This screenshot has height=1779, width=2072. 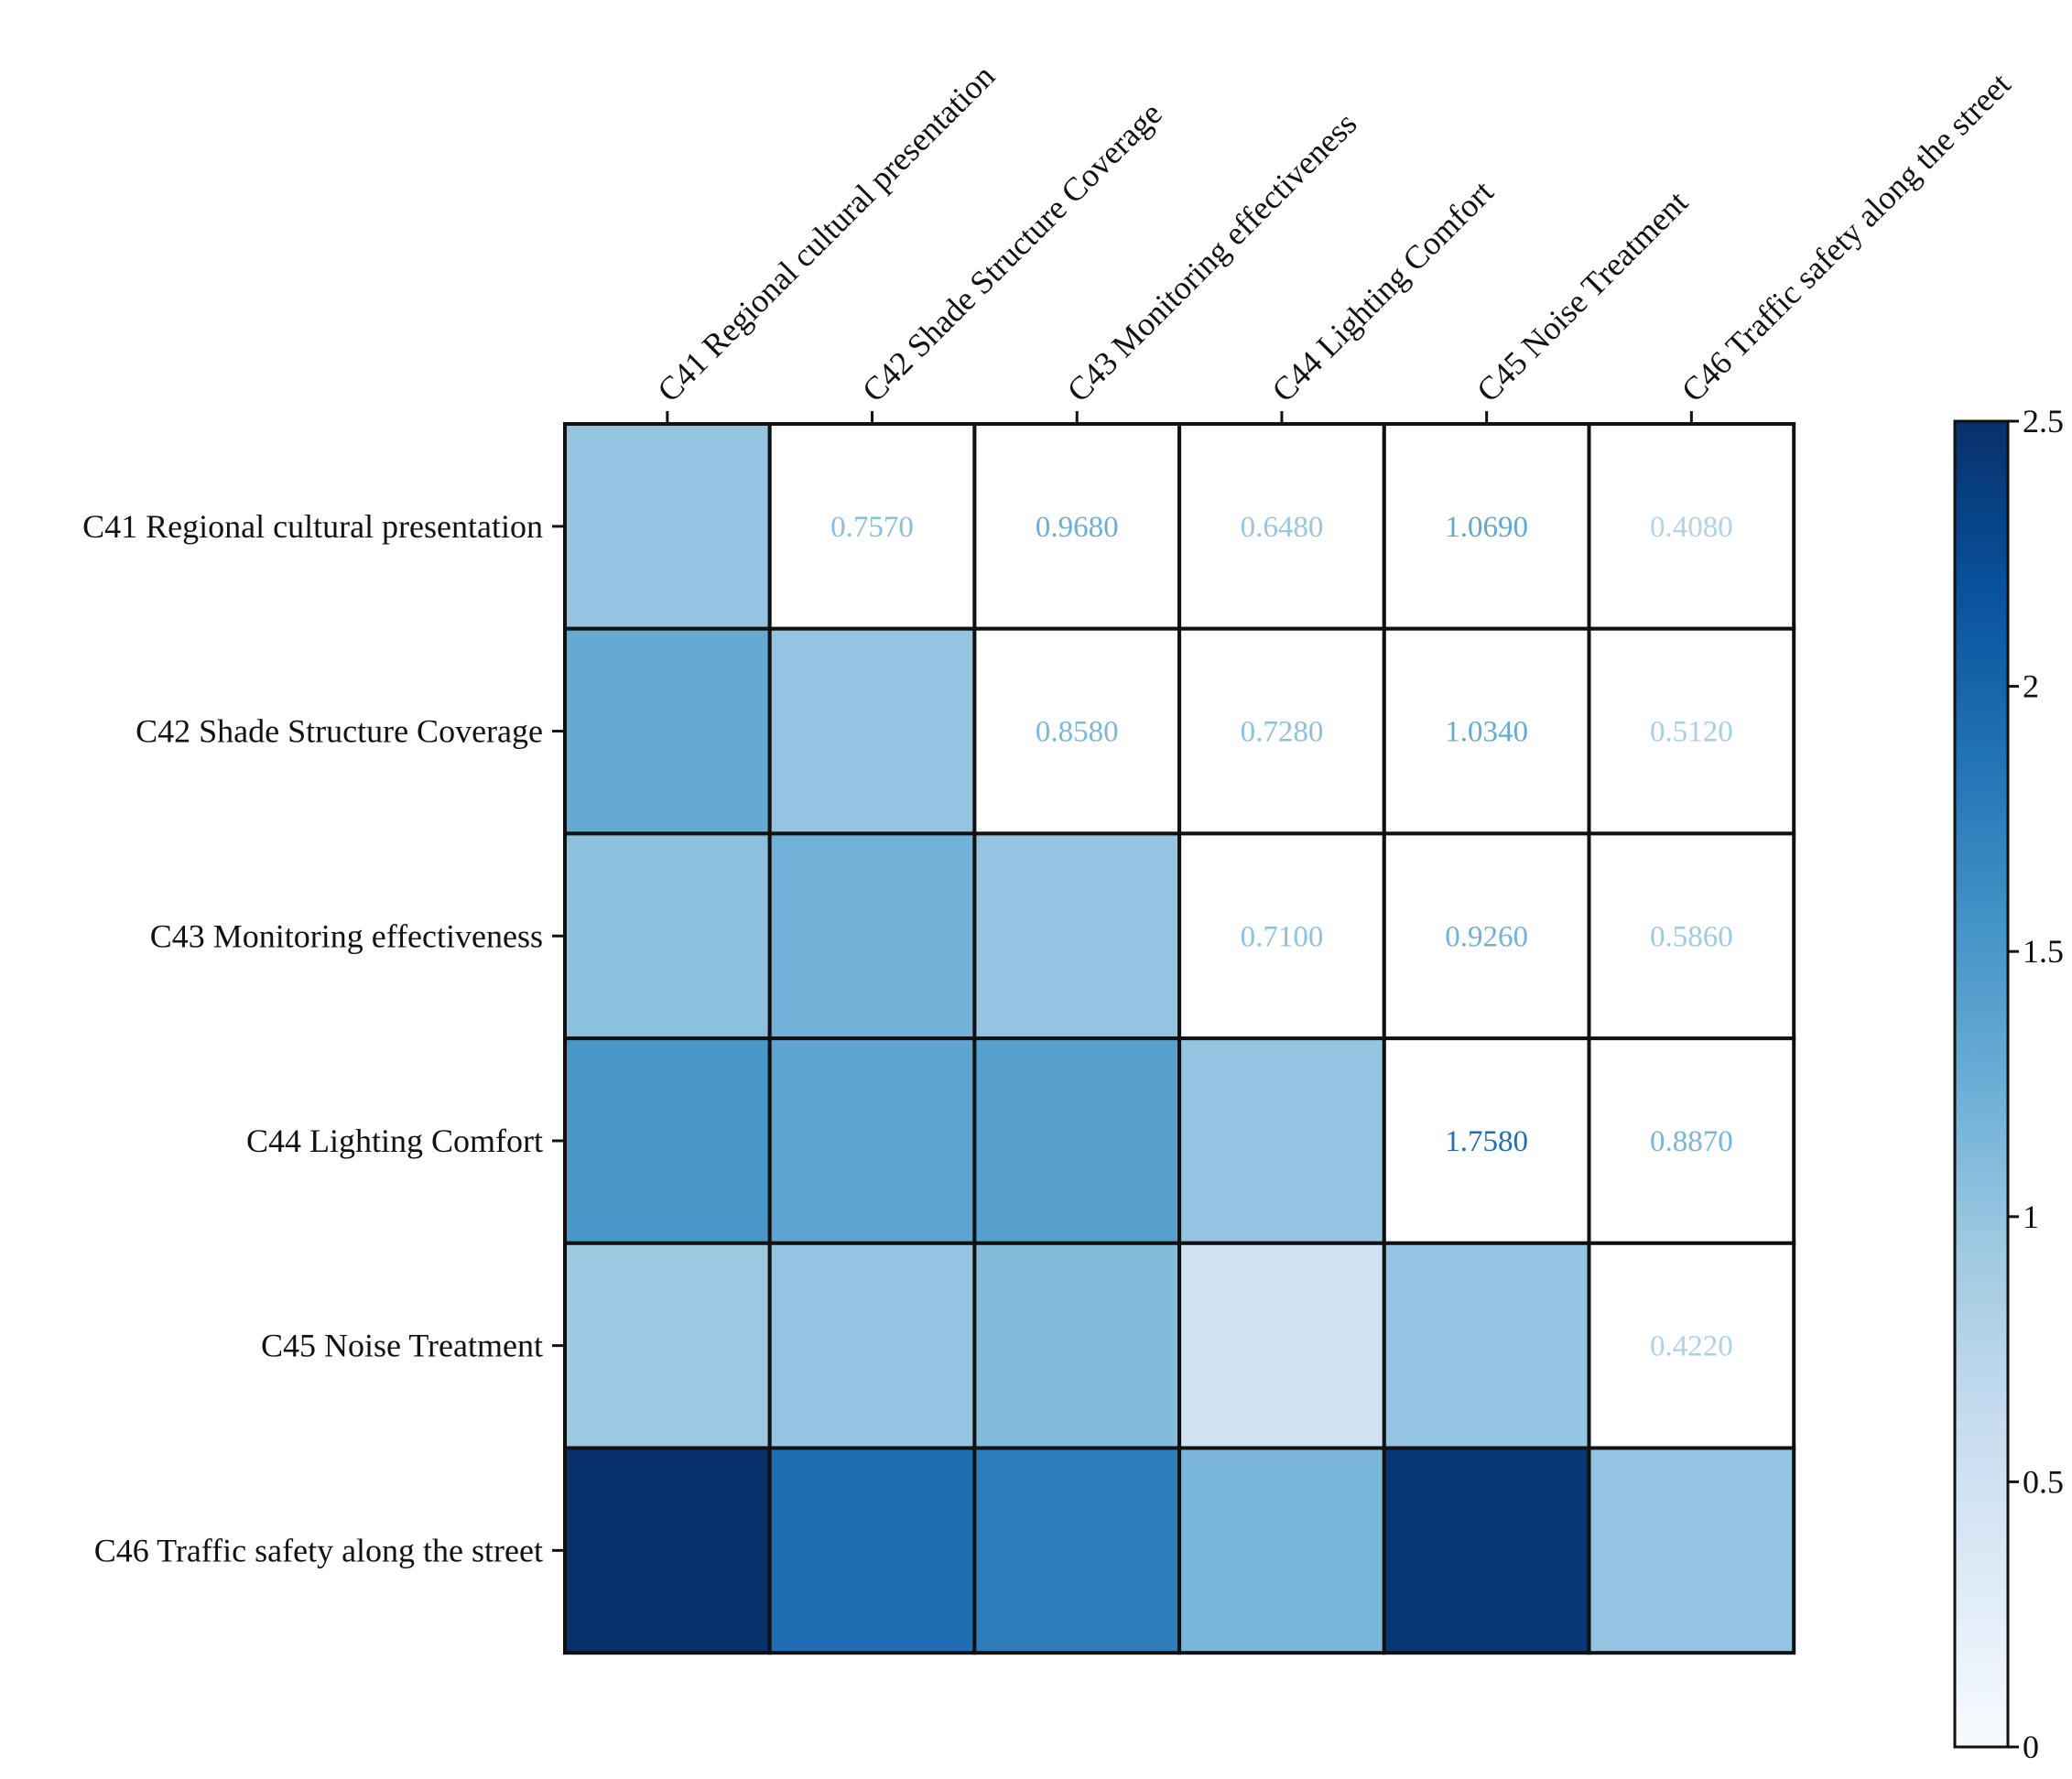 I want to click on heatmap-cell-r6-c2, so click(x=872, y=1550).